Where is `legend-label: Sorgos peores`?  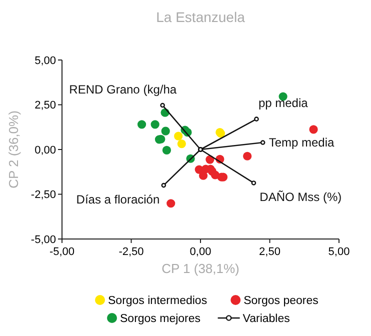
legend-label: Sorgos peores is located at coordinates (281, 301).